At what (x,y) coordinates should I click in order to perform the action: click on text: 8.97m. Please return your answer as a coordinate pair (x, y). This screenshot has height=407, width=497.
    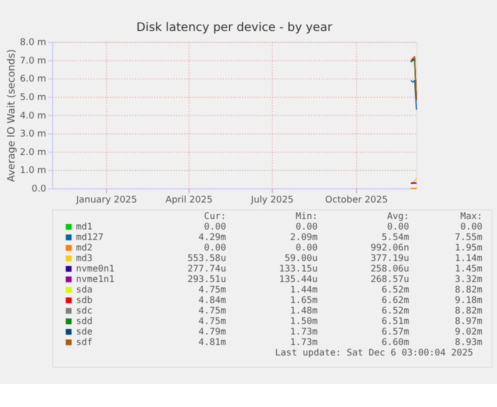
    Looking at the image, I should click on (468, 322).